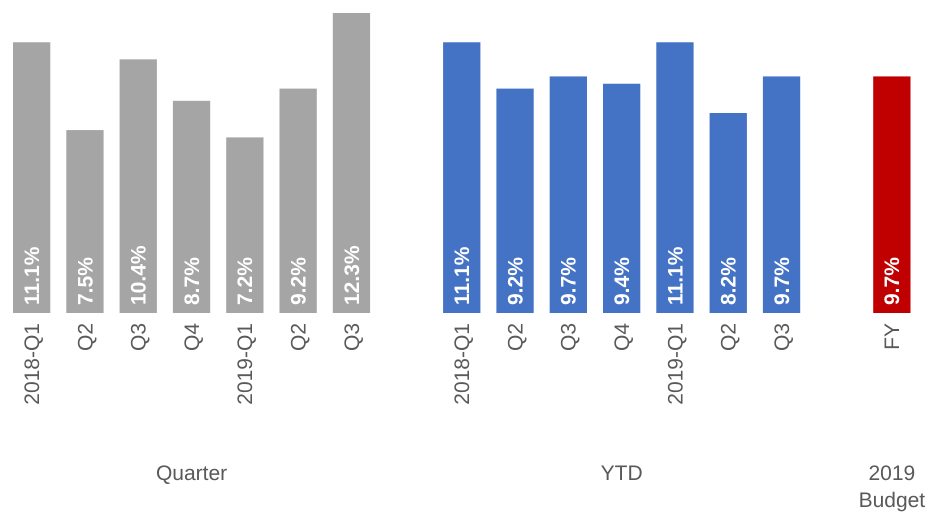 This screenshot has width=937, height=516. What do you see at coordinates (192, 280) in the screenshot?
I see `data-label: 8.7%` at bounding box center [192, 280].